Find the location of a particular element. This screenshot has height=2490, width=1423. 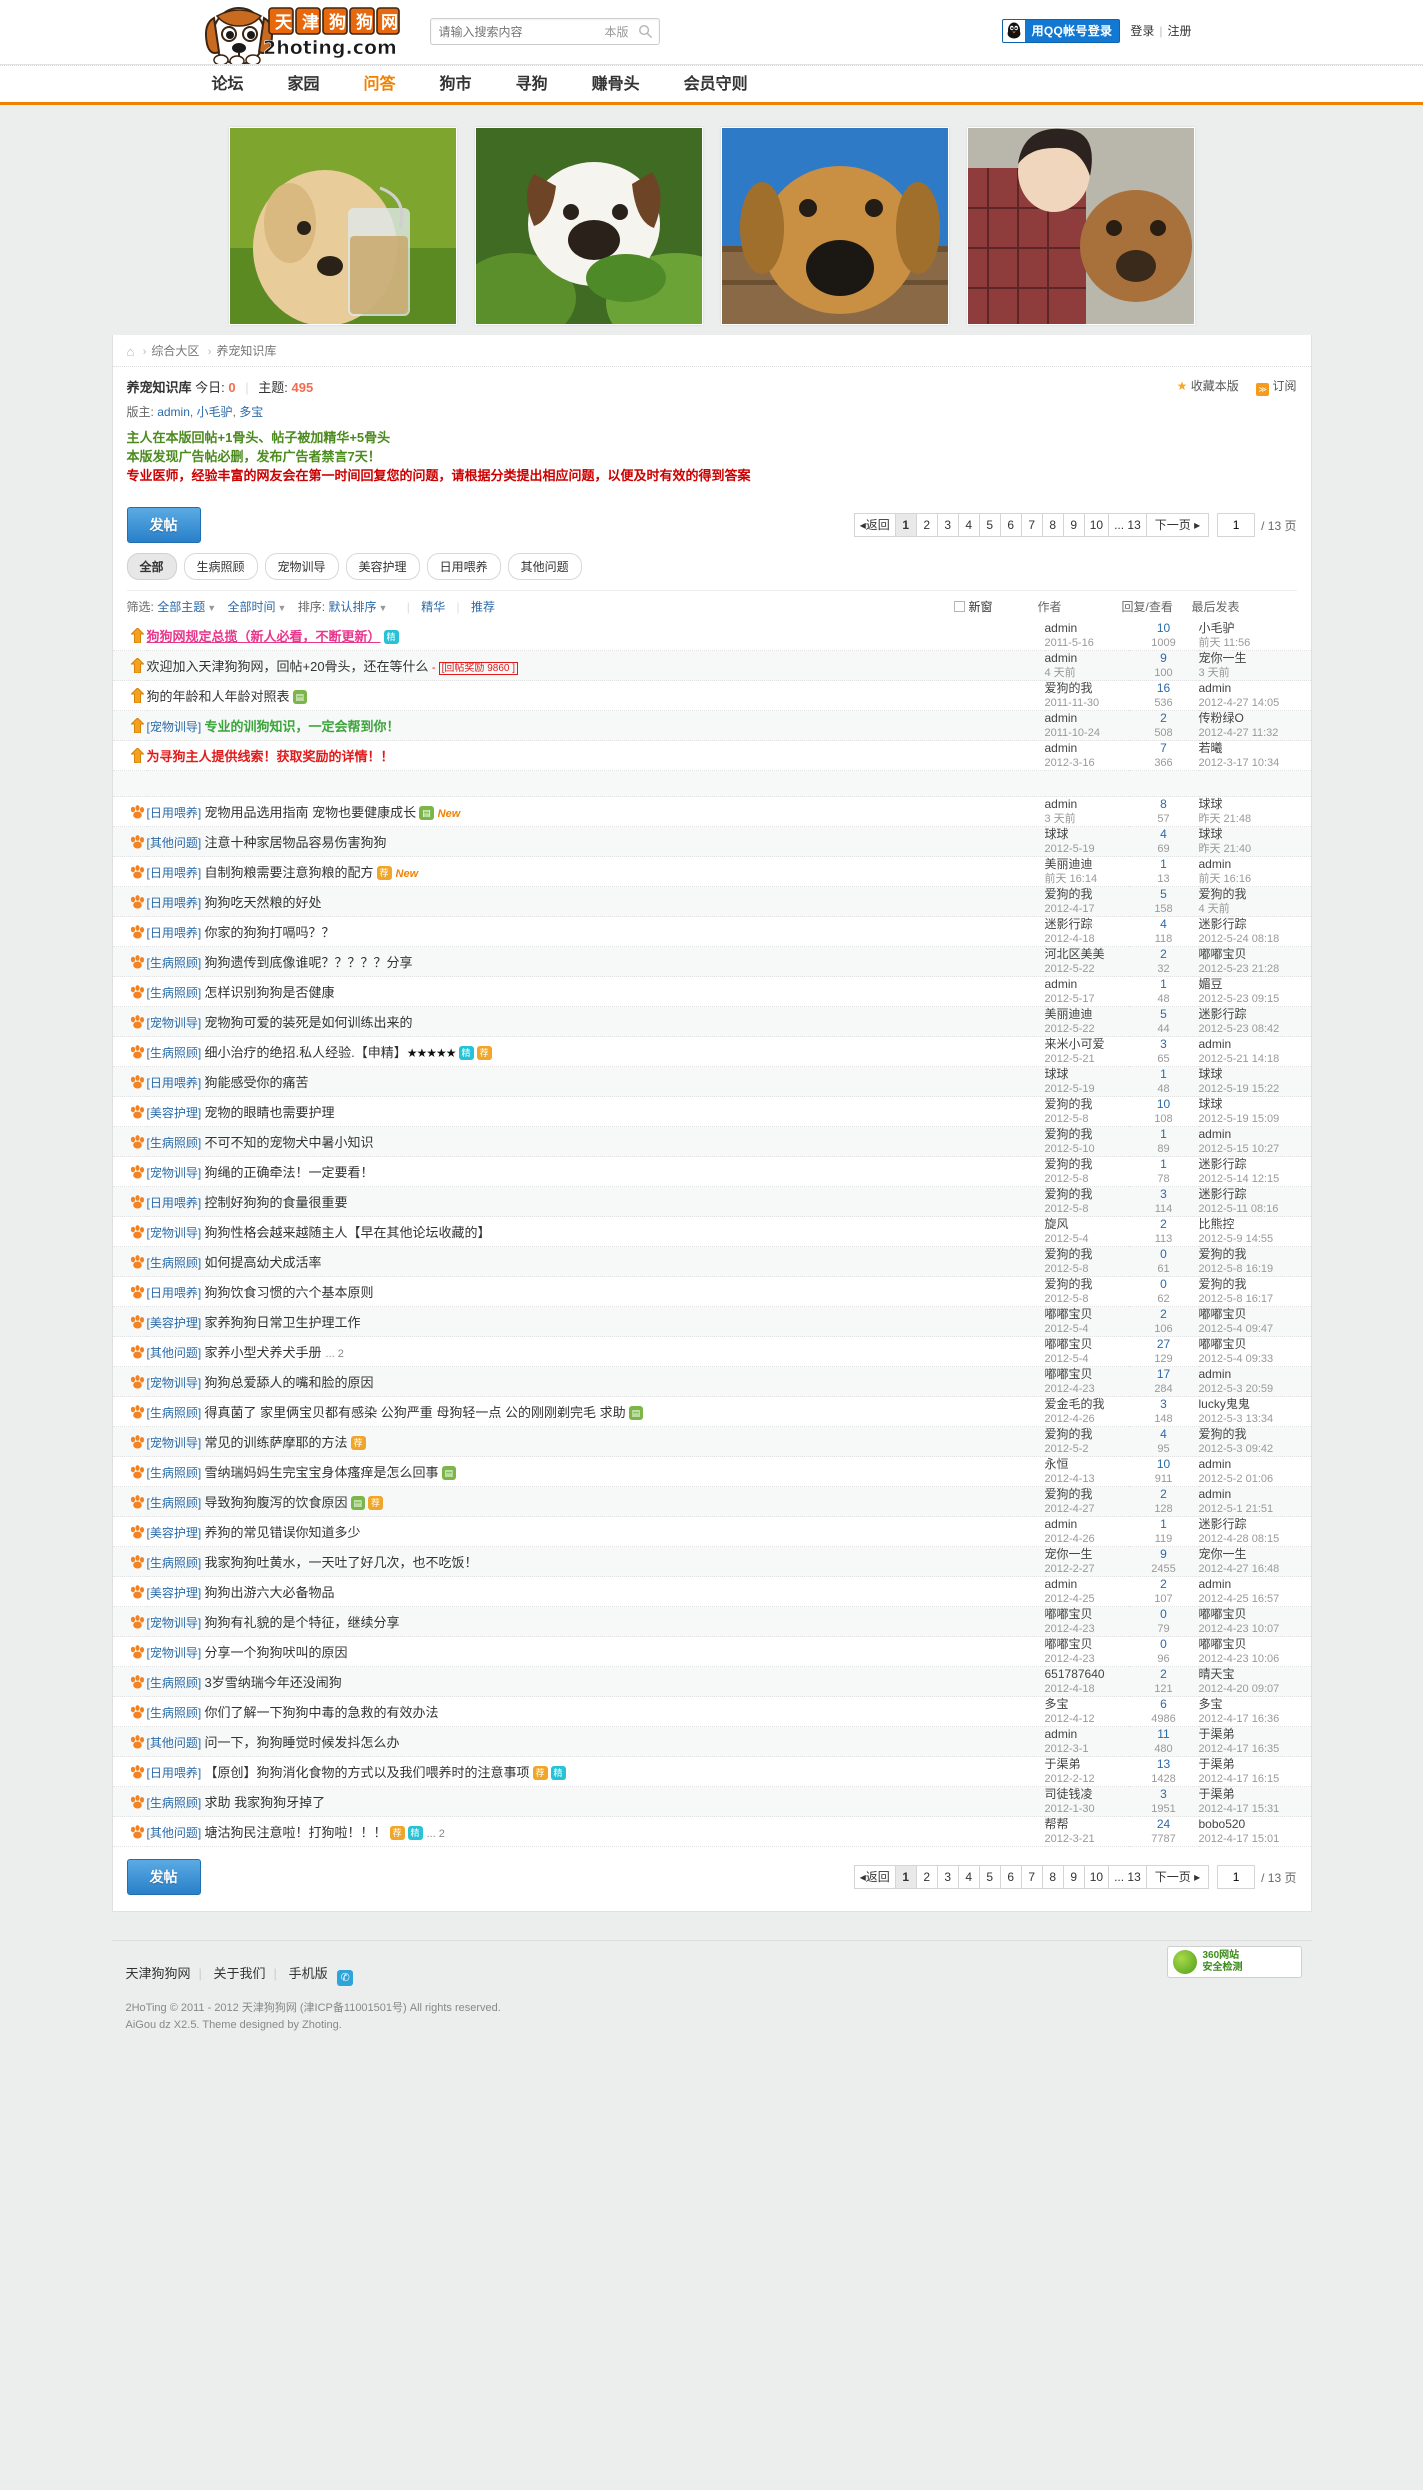

pagination-page-1-top: 1 is located at coordinates (905, 525).